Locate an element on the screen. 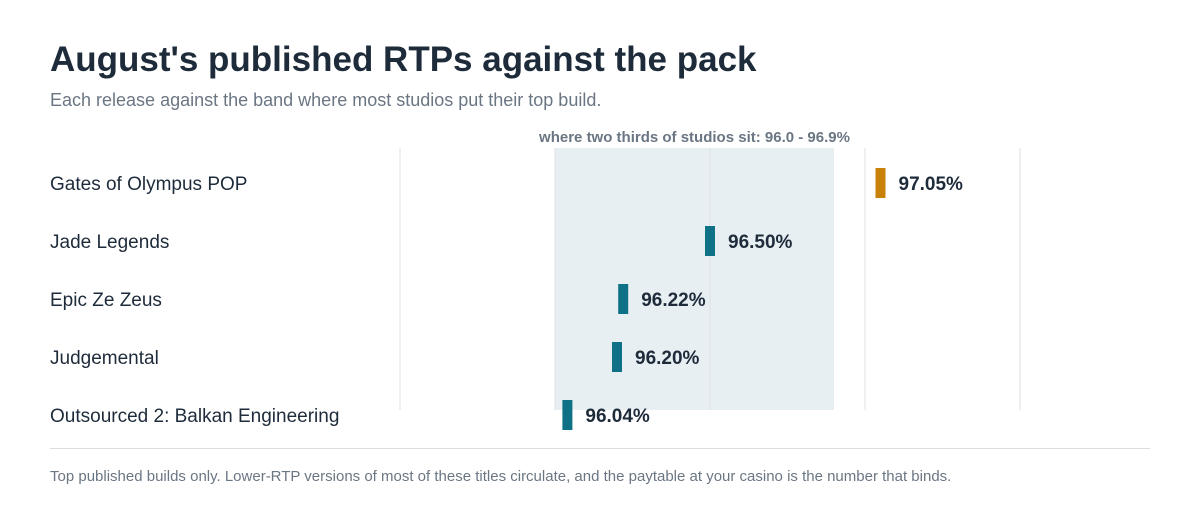 This screenshot has width=1200, height=520. value-label: 96.50% is located at coordinates (760, 242).